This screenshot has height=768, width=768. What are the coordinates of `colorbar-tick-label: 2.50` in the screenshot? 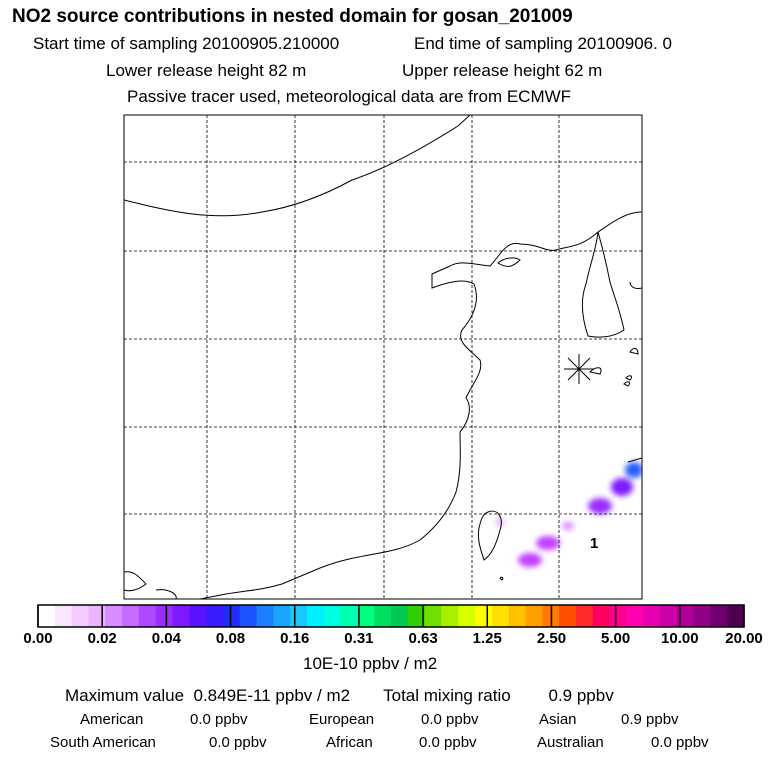 It's located at (551, 638).